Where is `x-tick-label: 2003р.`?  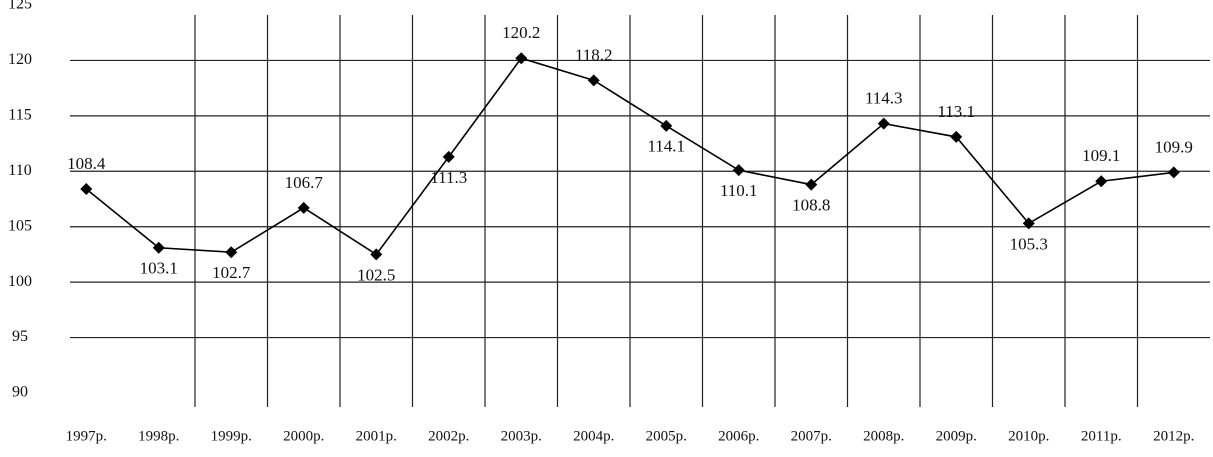
x-tick-label: 2003р. is located at coordinates (521, 436).